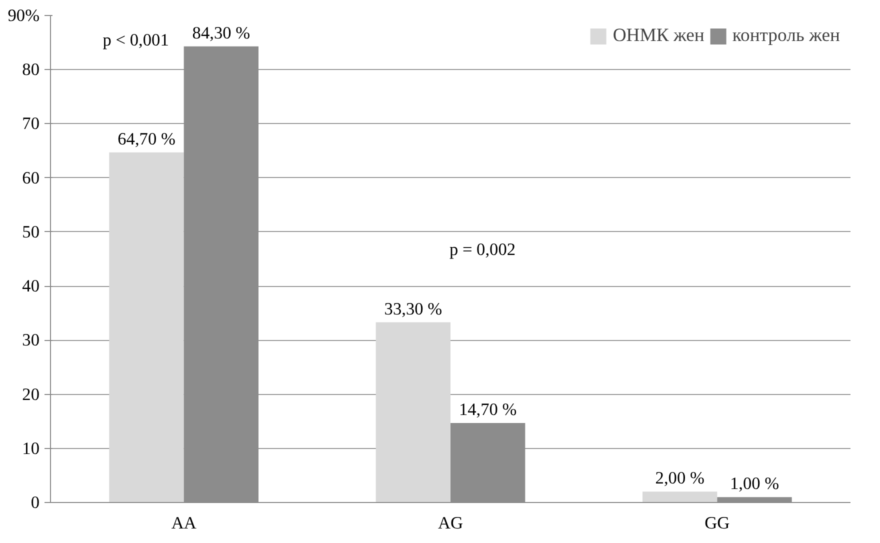 The height and width of the screenshot is (543, 880). What do you see at coordinates (487, 409) in the screenshot?
I see `data-label: 14,70 %` at bounding box center [487, 409].